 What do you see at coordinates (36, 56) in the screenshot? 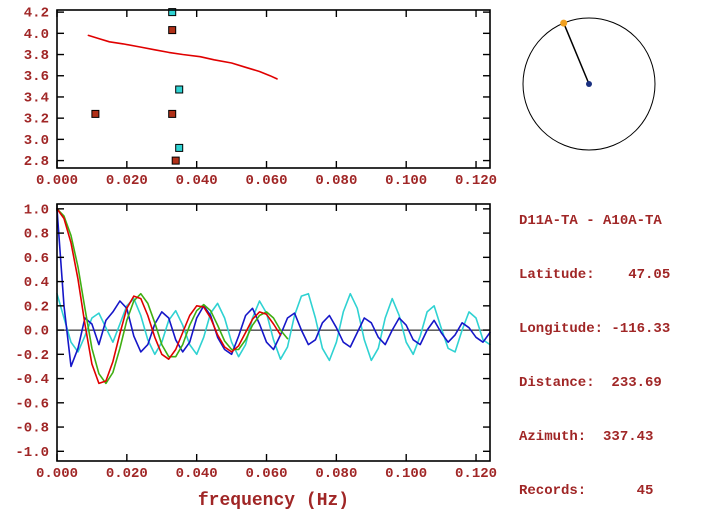
I see `y-tick-label: 3.8` at bounding box center [36, 56].